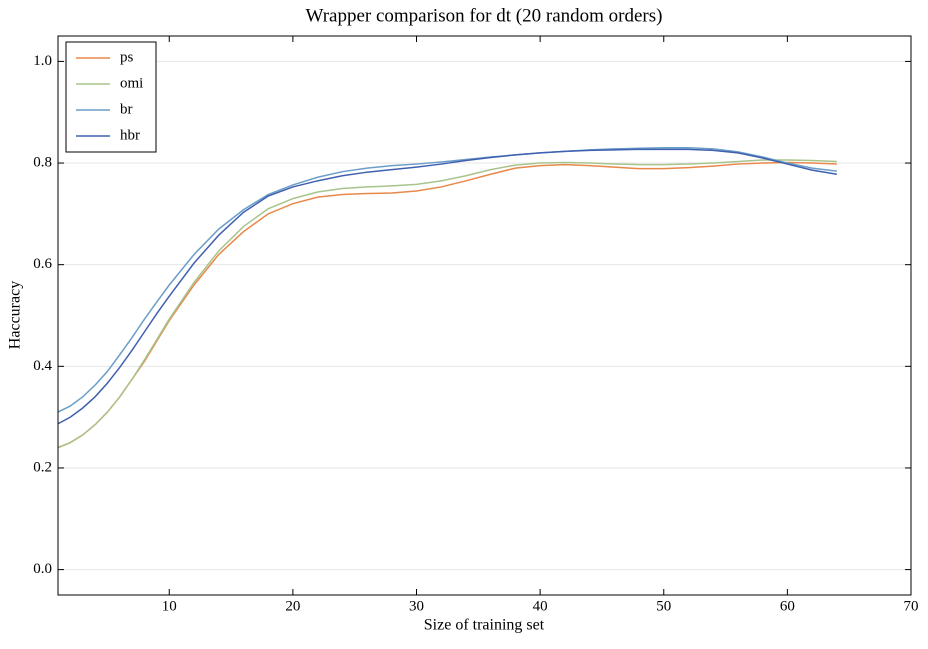 The width and height of the screenshot is (928, 649). What do you see at coordinates (540, 606) in the screenshot?
I see `x-tick-label: 40` at bounding box center [540, 606].